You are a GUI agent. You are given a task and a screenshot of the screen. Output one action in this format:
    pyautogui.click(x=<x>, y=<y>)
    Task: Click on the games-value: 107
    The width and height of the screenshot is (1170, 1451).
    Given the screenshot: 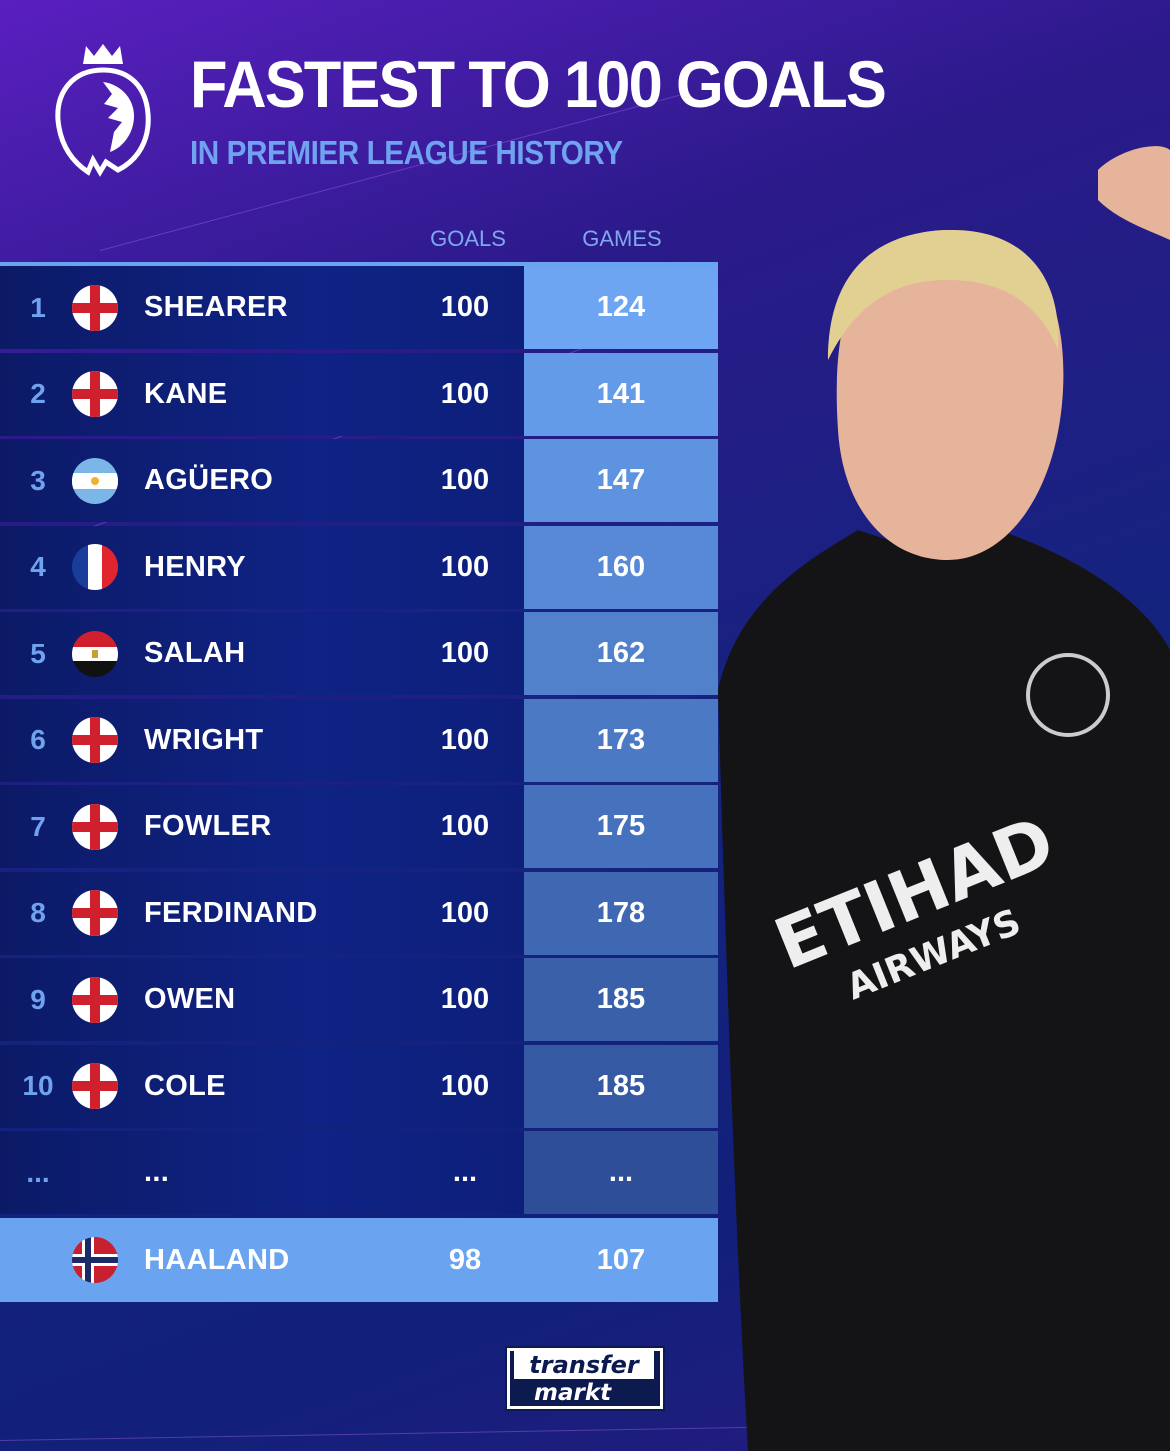 What is the action you would take?
    pyautogui.click(x=621, y=1259)
    